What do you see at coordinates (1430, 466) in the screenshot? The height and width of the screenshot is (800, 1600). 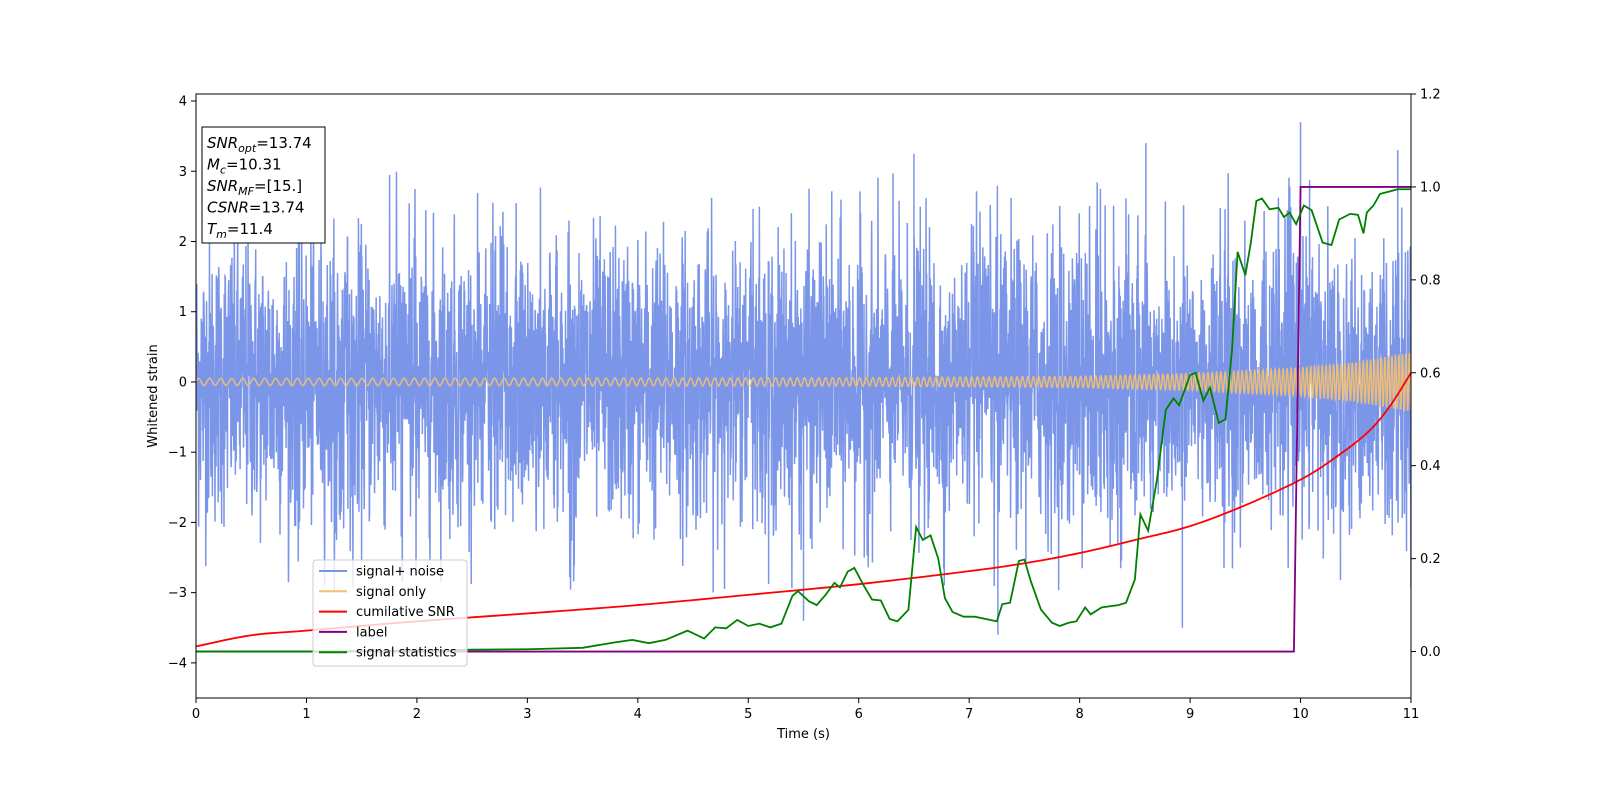 I see `y-right-tick-label-2: 0.4` at bounding box center [1430, 466].